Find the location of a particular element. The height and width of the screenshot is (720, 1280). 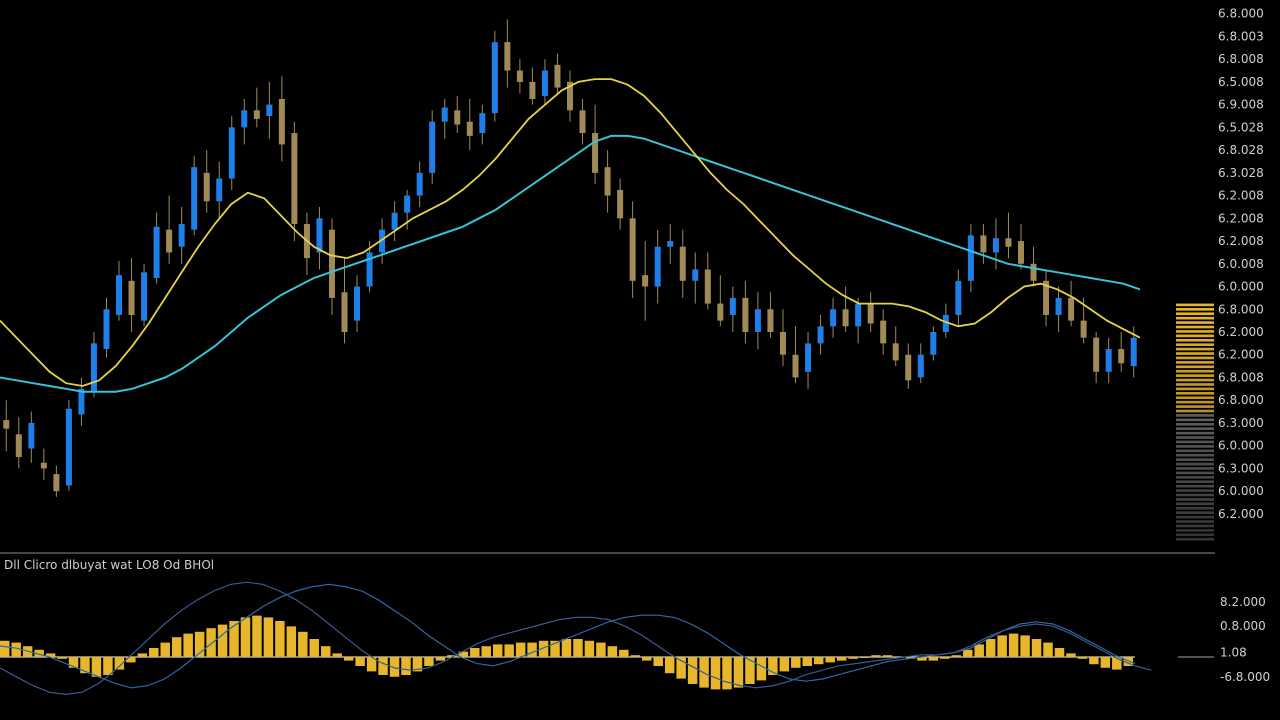

macd-tick-label: -6.8.000 is located at coordinates (1245, 677).